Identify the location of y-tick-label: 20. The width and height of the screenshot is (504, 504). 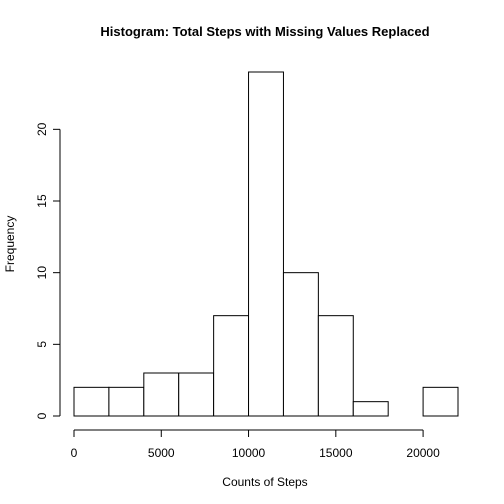
(42, 129).